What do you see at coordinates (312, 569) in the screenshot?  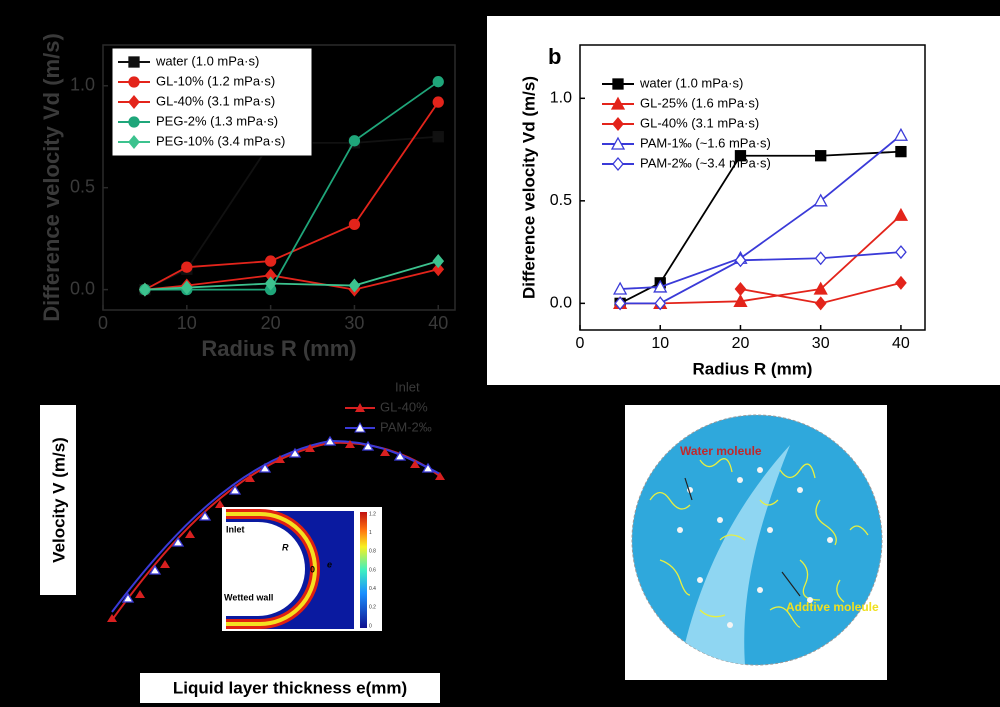 I see `inset-label: 0` at bounding box center [312, 569].